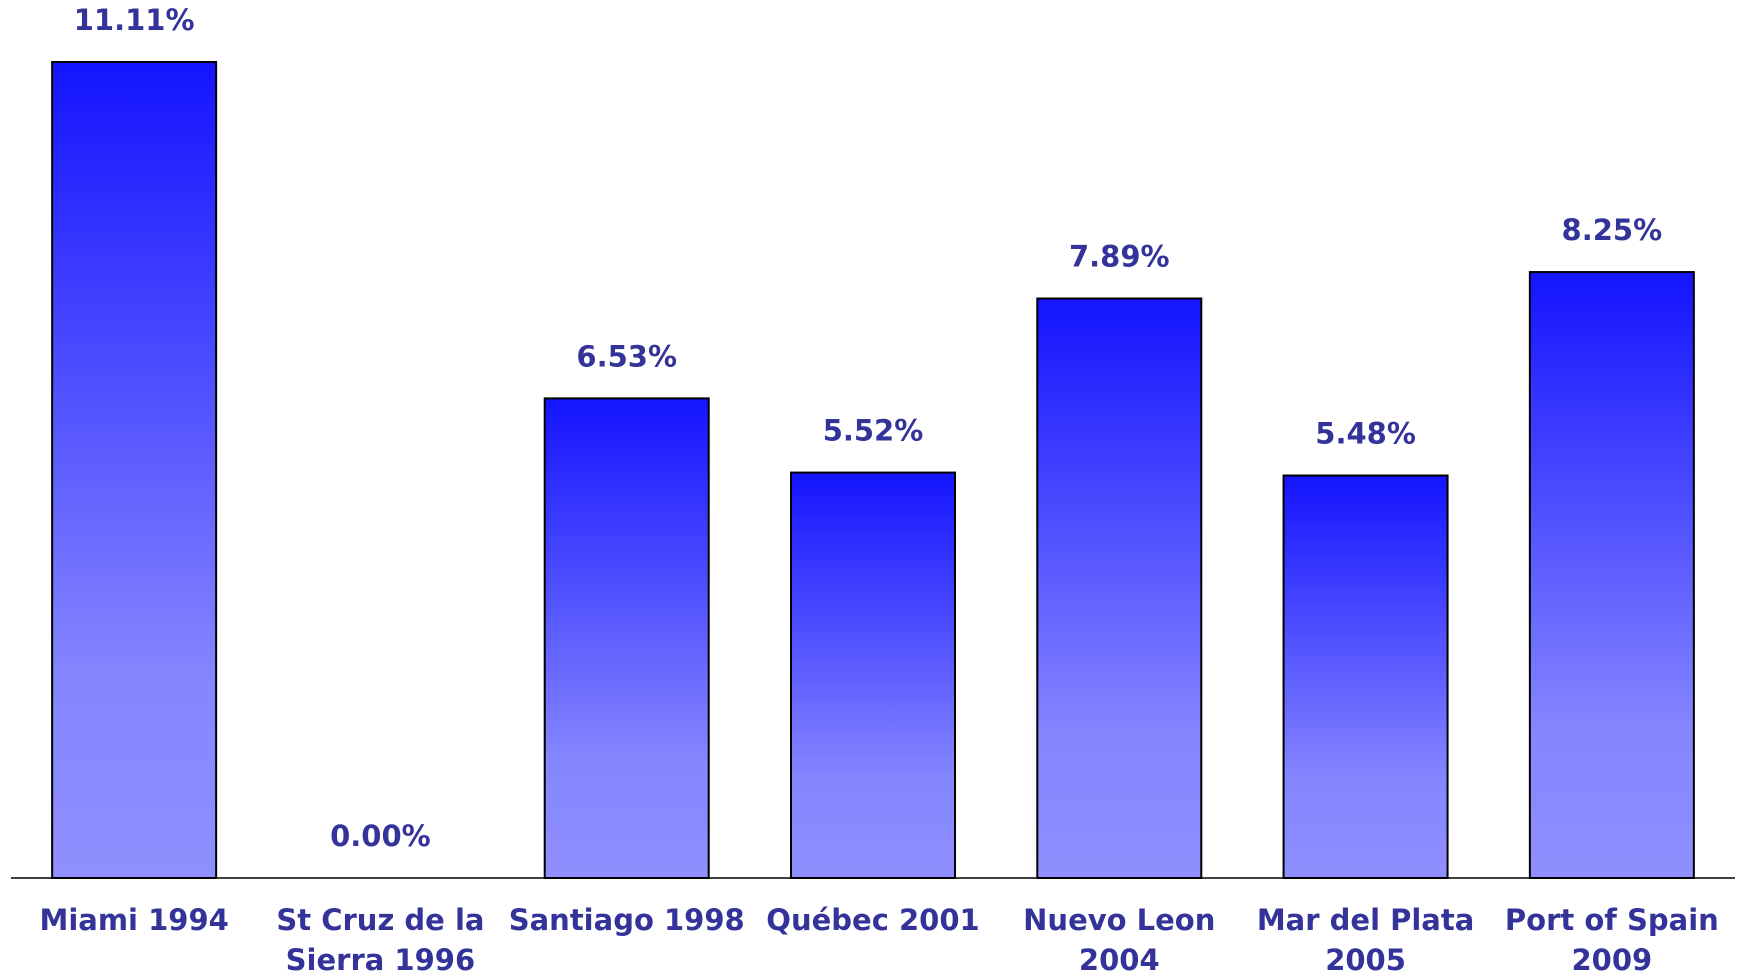  I want to click on label-line: Santiago 1998, so click(627, 920).